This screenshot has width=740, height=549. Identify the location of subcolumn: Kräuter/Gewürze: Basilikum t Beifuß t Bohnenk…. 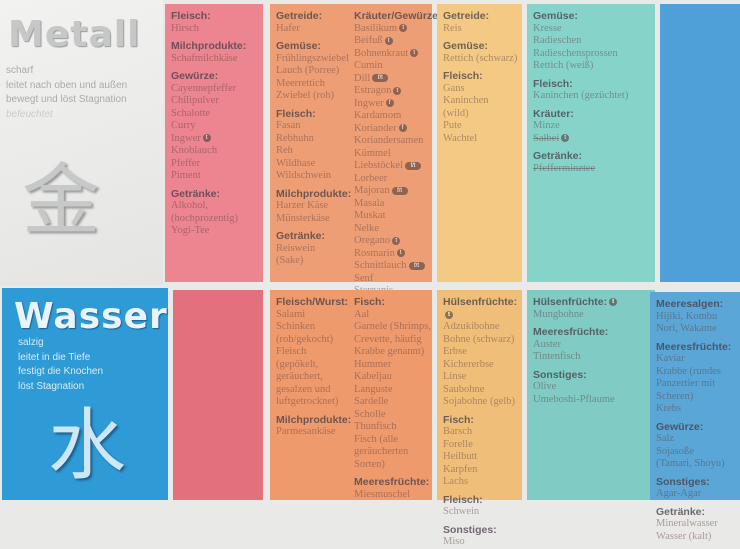
(398, 165).